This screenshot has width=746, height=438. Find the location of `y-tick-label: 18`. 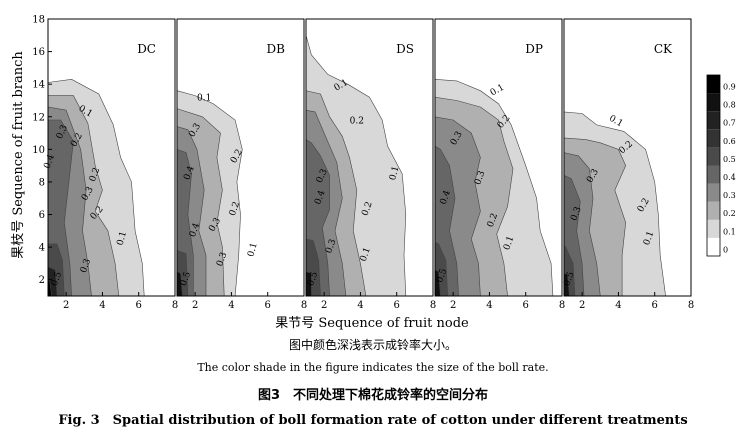

y-tick-label: 18 is located at coordinates (38, 20).